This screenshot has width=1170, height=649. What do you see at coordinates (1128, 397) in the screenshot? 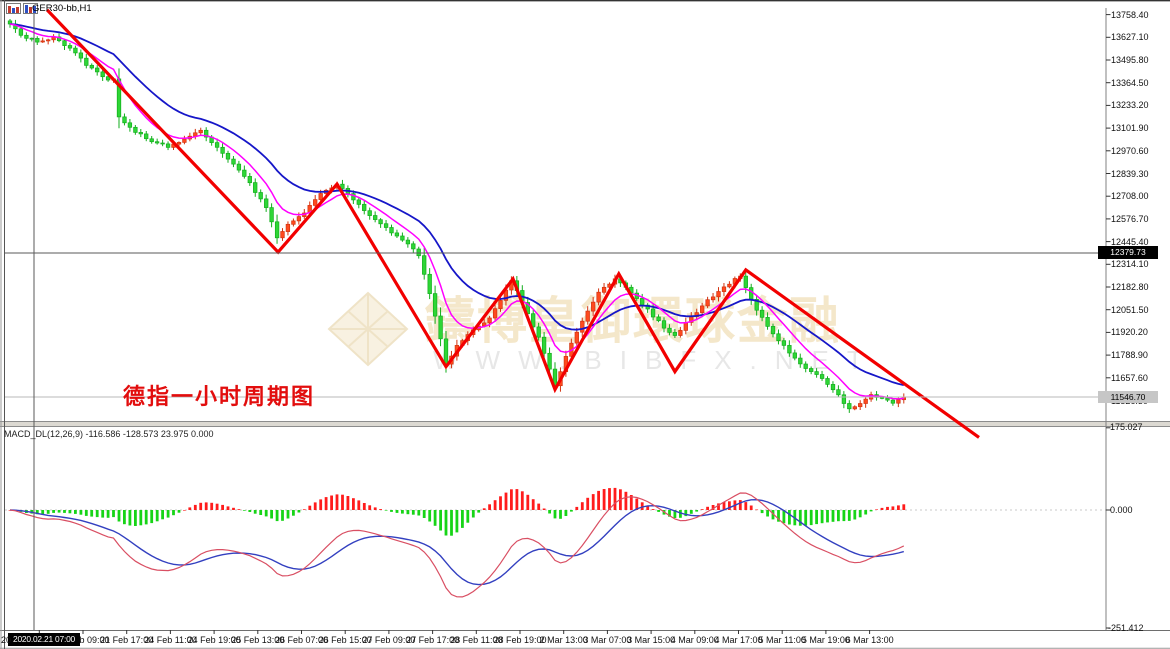
I see `current-price-label: 11546.70` at bounding box center [1128, 397].